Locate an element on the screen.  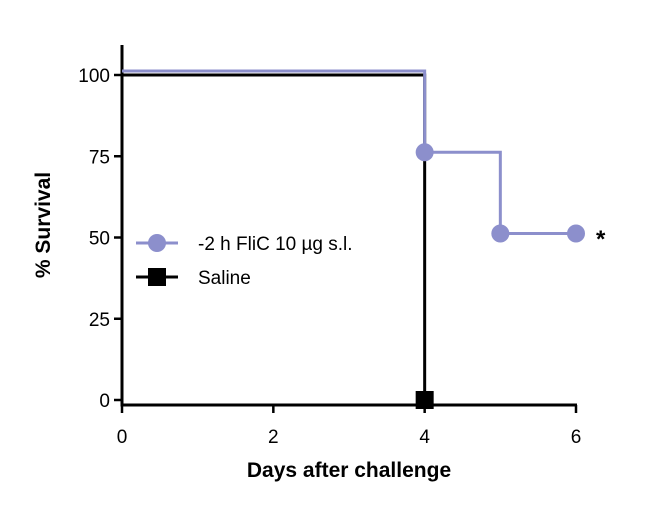
legend-label: -2 h FliC 10 µg s.l. is located at coordinates (275, 244).